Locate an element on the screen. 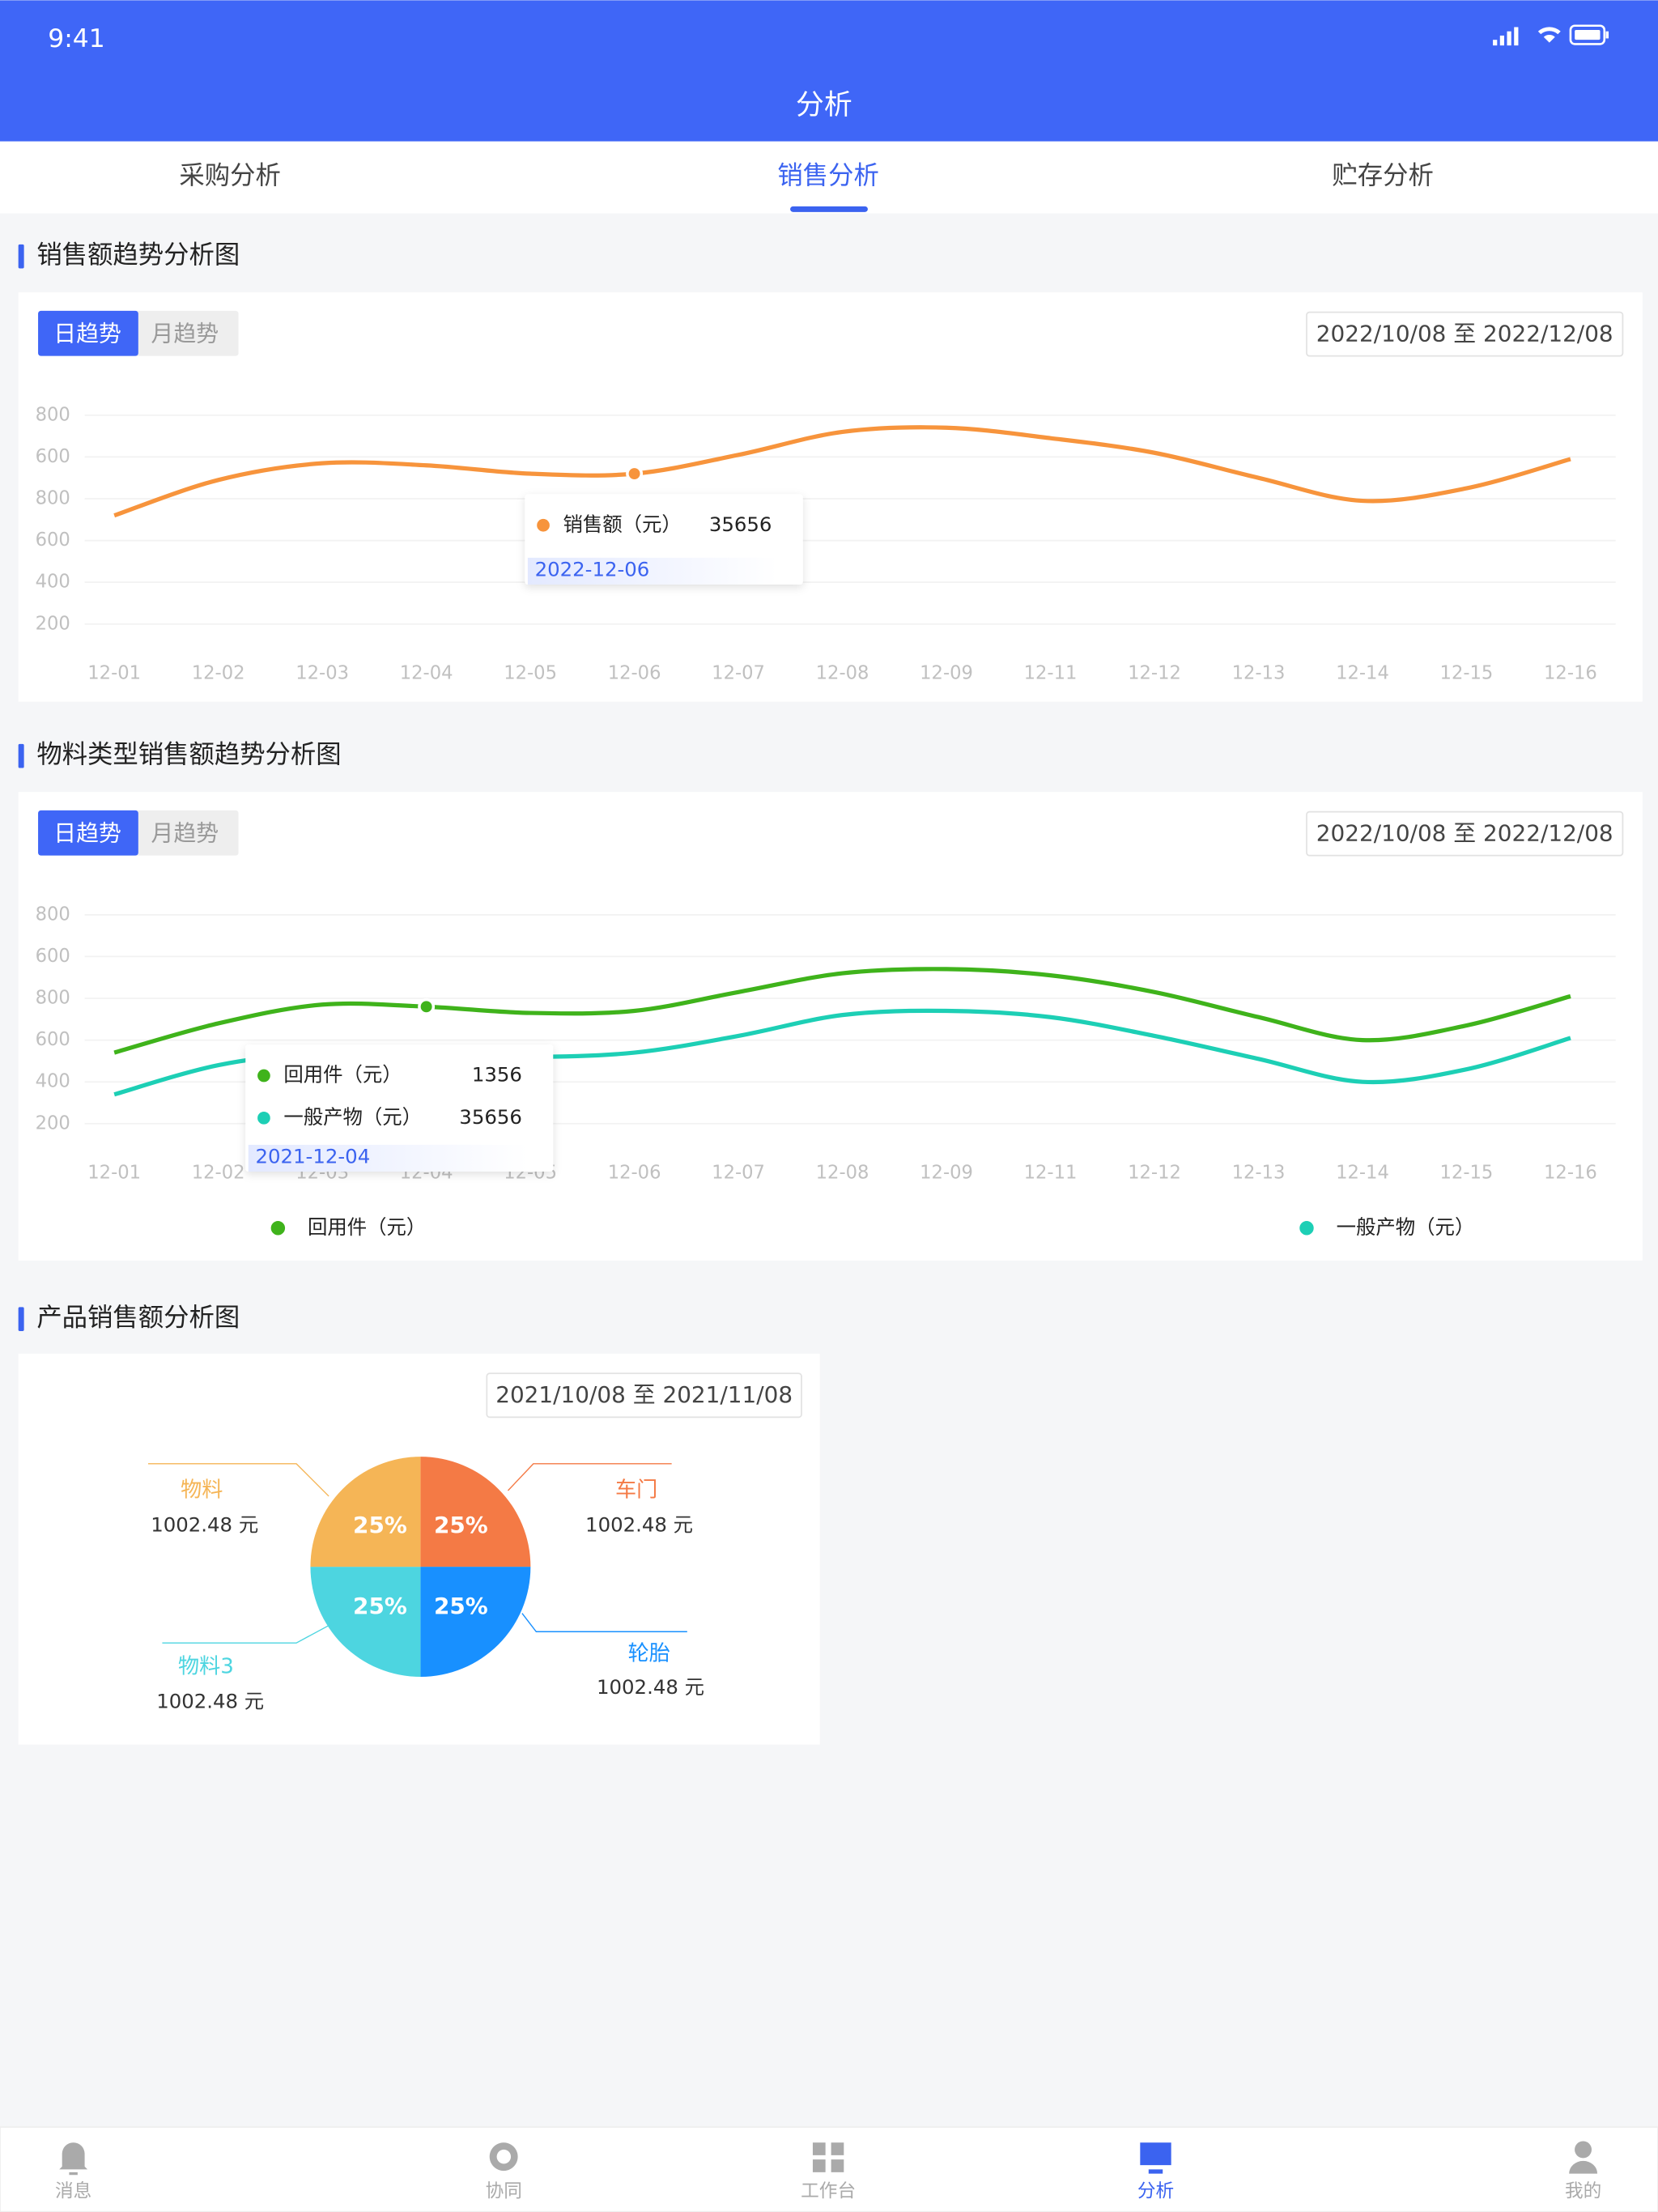 This screenshot has height=2212, width=1658. slice-label: 物料 is located at coordinates (202, 1490).